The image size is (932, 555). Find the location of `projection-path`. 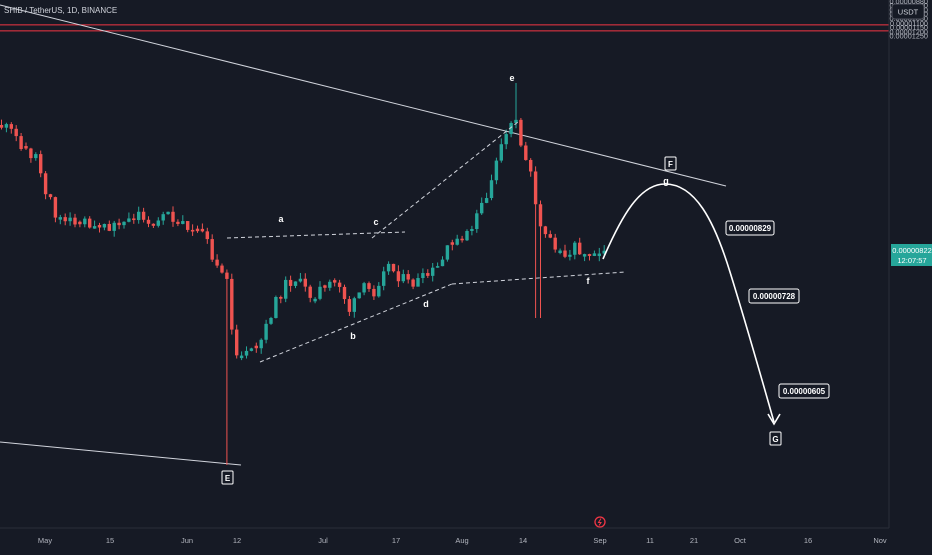

projection-path is located at coordinates (688, 303).